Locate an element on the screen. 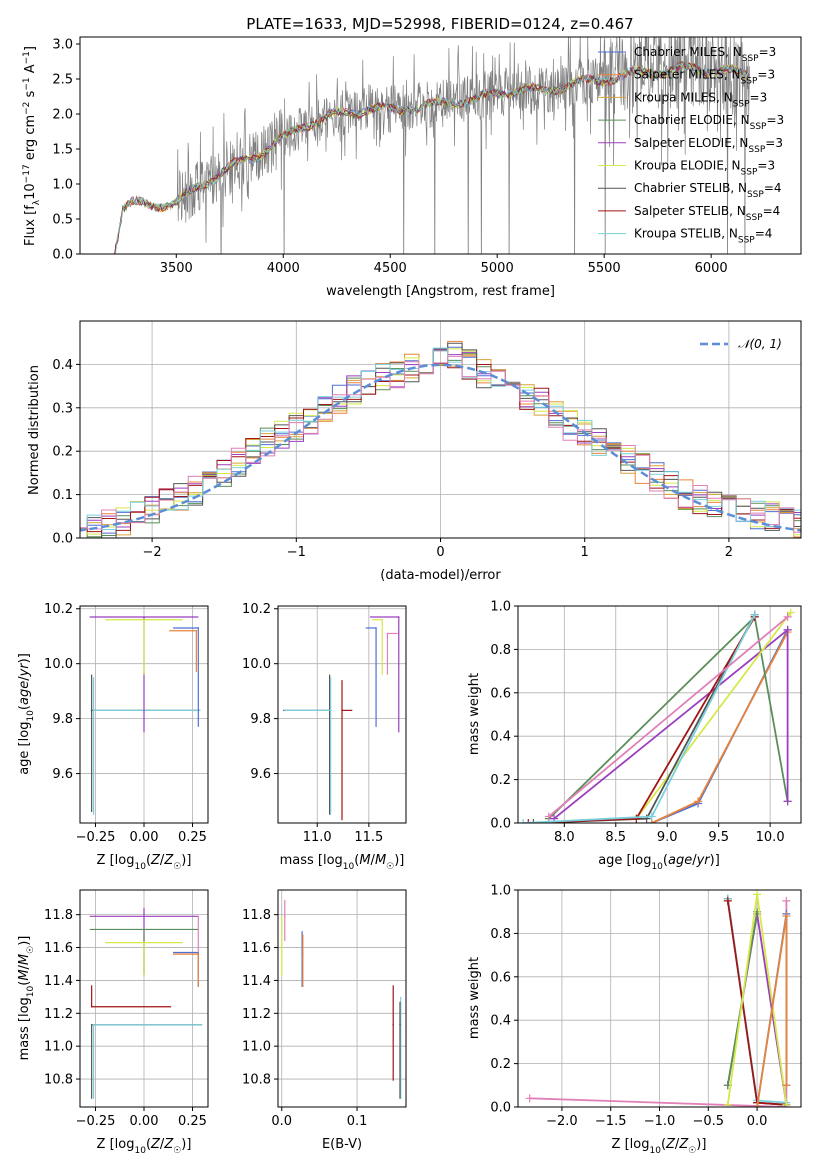  y-tick-label: 2.0 is located at coordinates (62, 115).